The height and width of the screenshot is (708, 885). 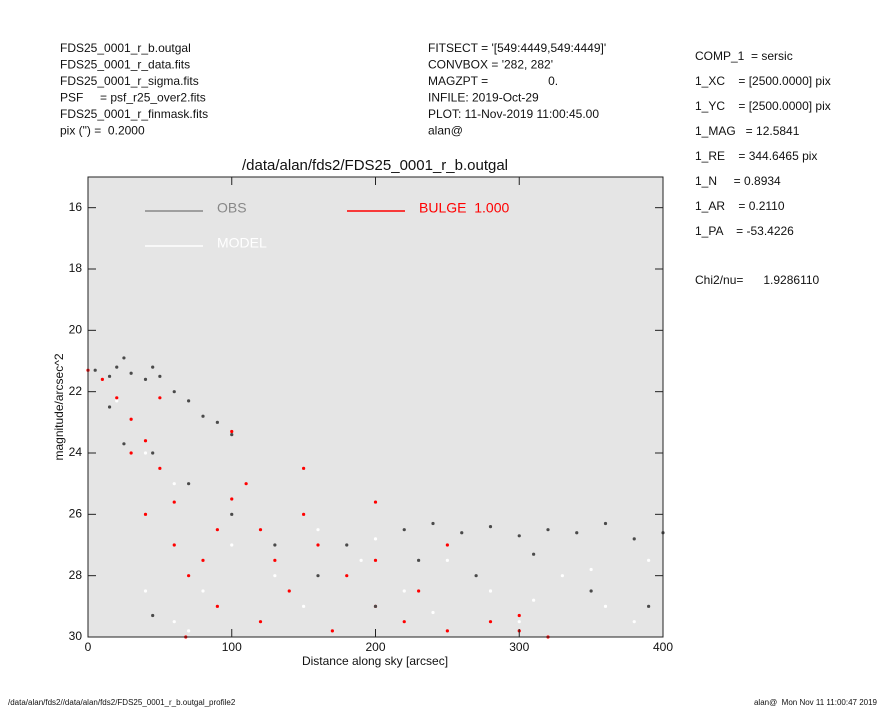 I want to click on x-tick-label: 300, so click(x=519, y=647).